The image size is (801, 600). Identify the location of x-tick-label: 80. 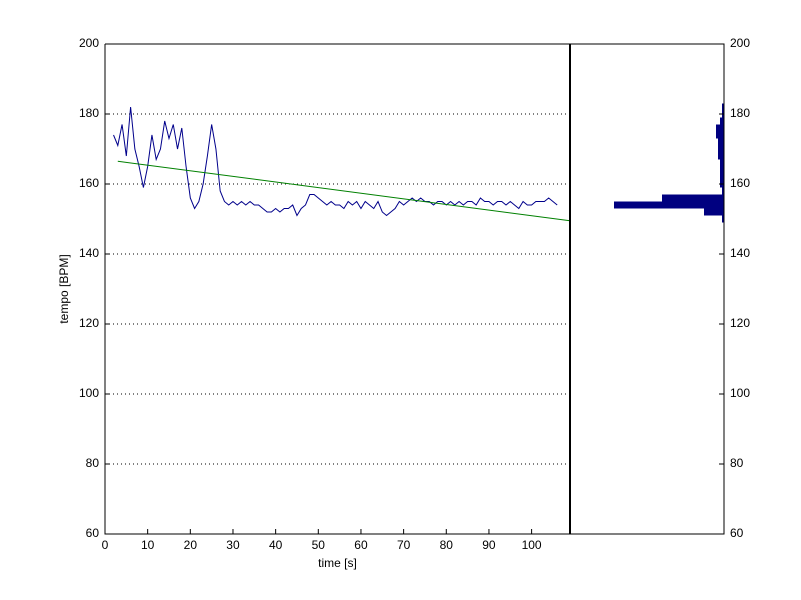
(447, 545).